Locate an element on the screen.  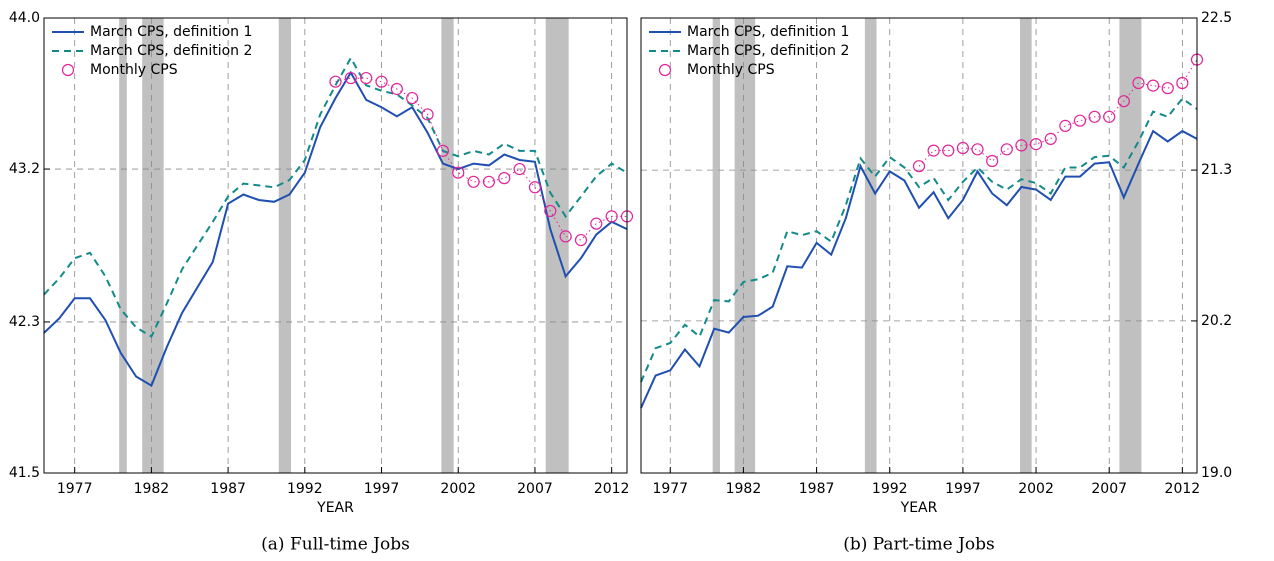
y-tick-label: 21.3 is located at coordinates (1216, 170).